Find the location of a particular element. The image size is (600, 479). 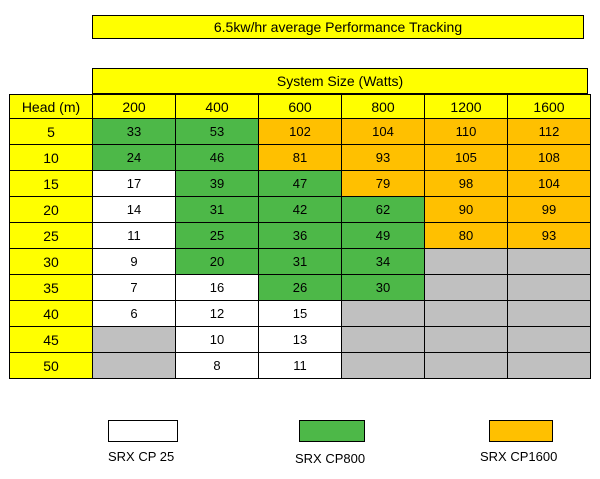

value-cell: 105 is located at coordinates (466, 157).